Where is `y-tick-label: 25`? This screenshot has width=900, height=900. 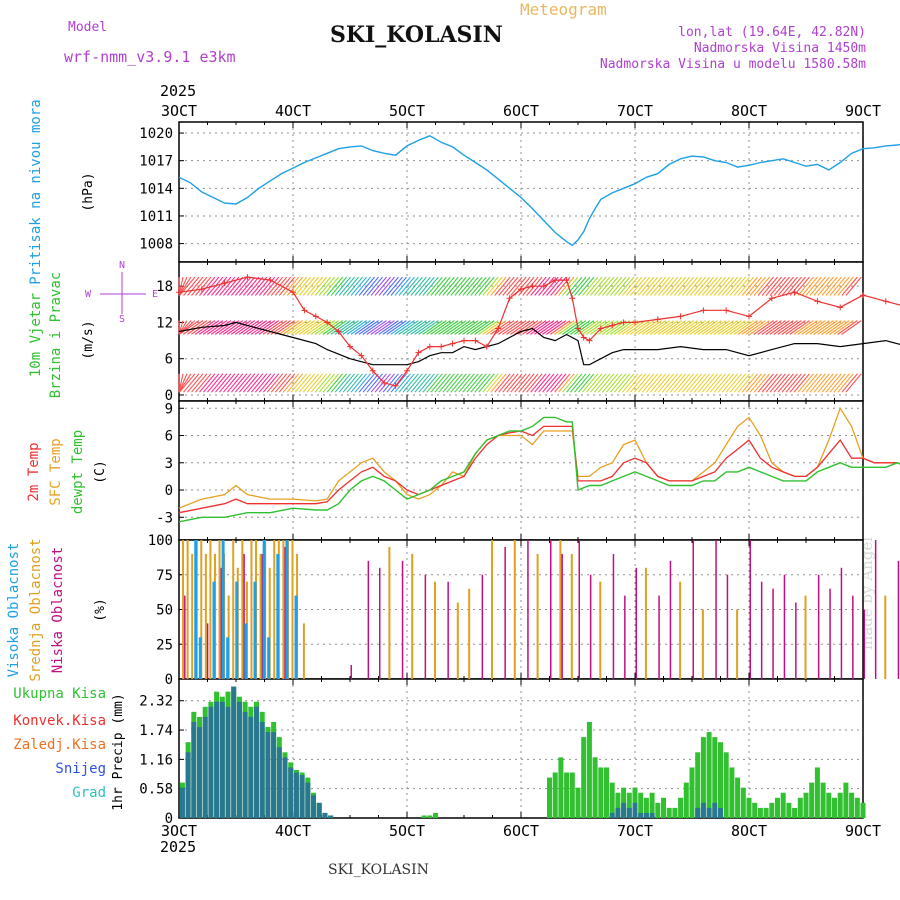 y-tick-label: 25 is located at coordinates (164, 645).